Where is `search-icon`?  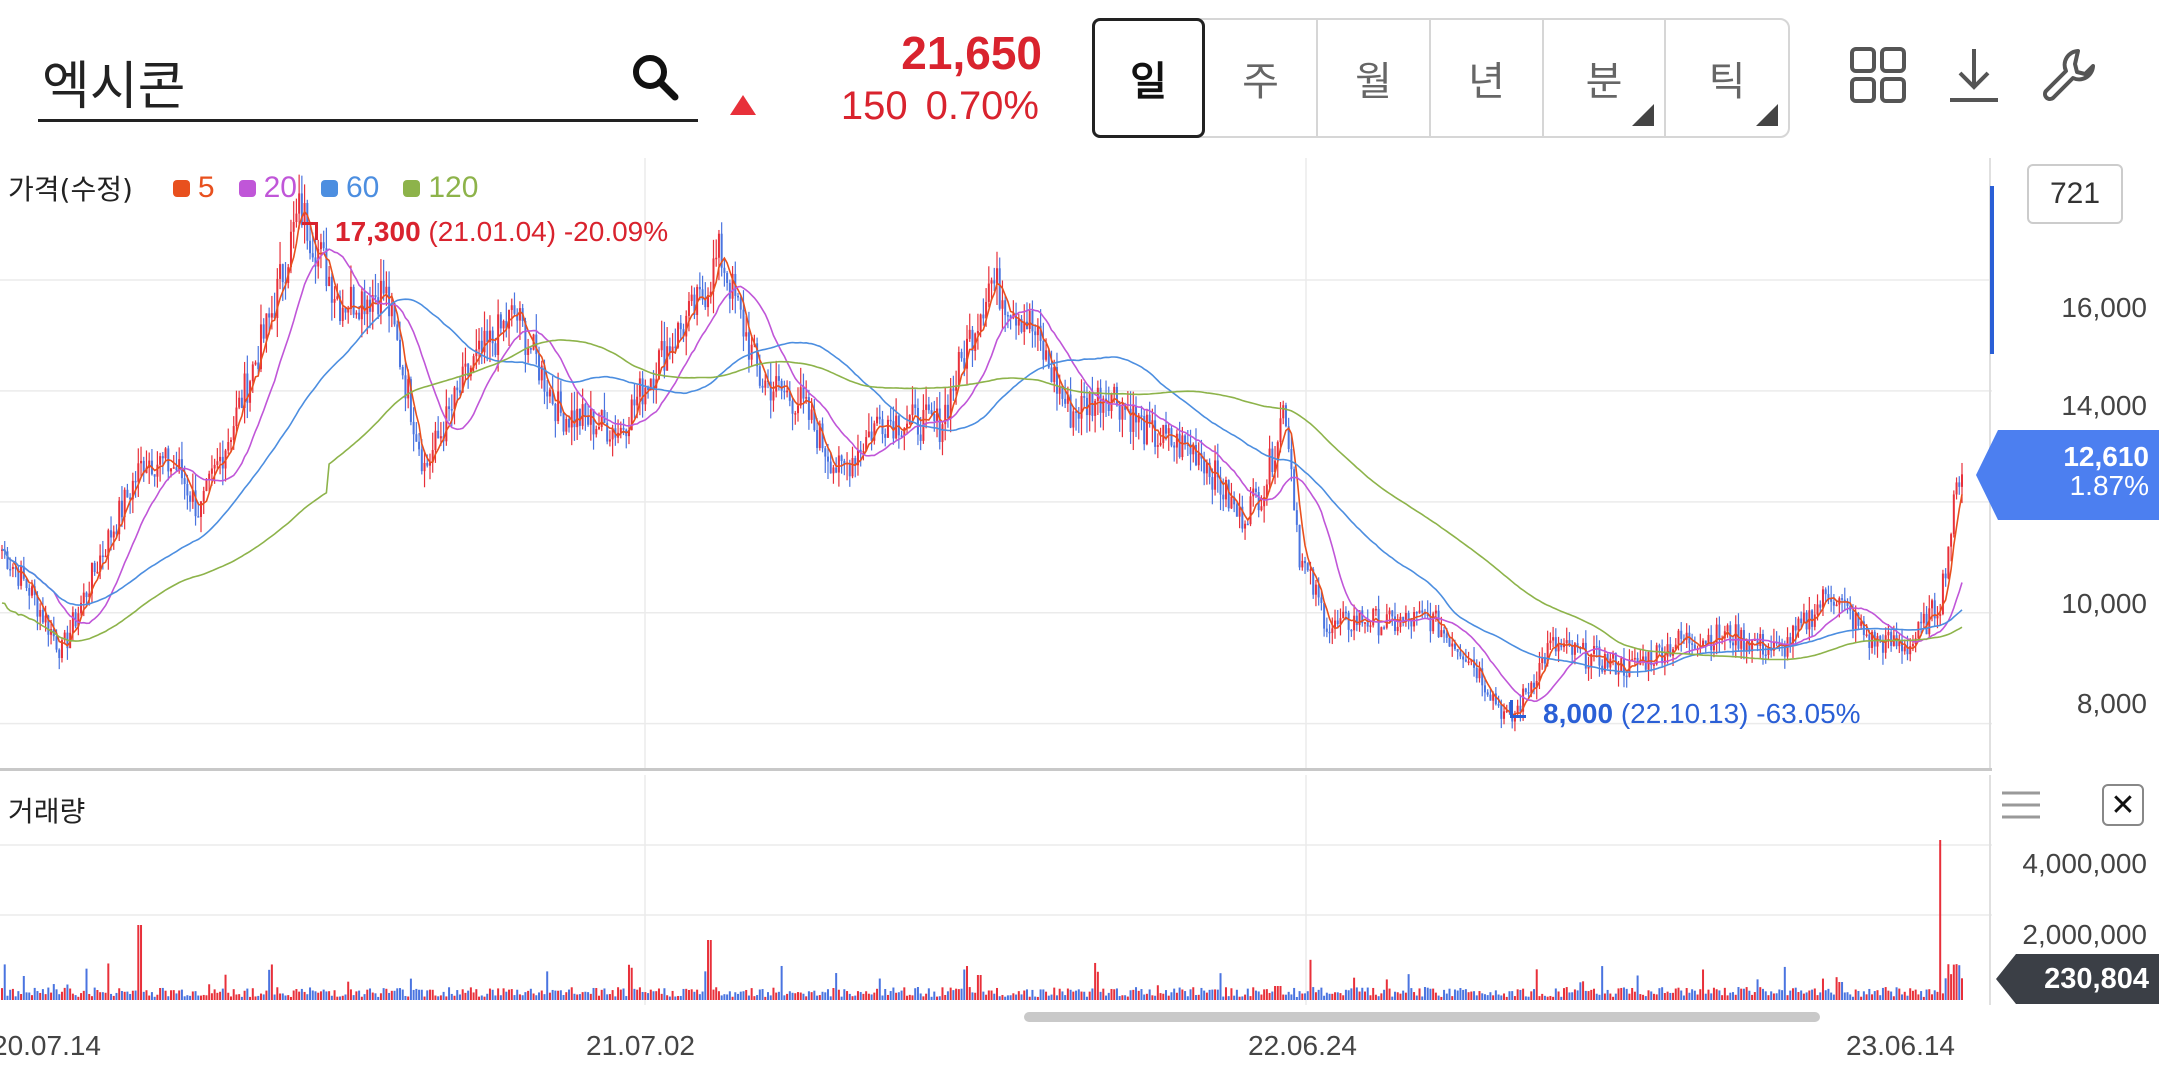
search-icon is located at coordinates (655, 77).